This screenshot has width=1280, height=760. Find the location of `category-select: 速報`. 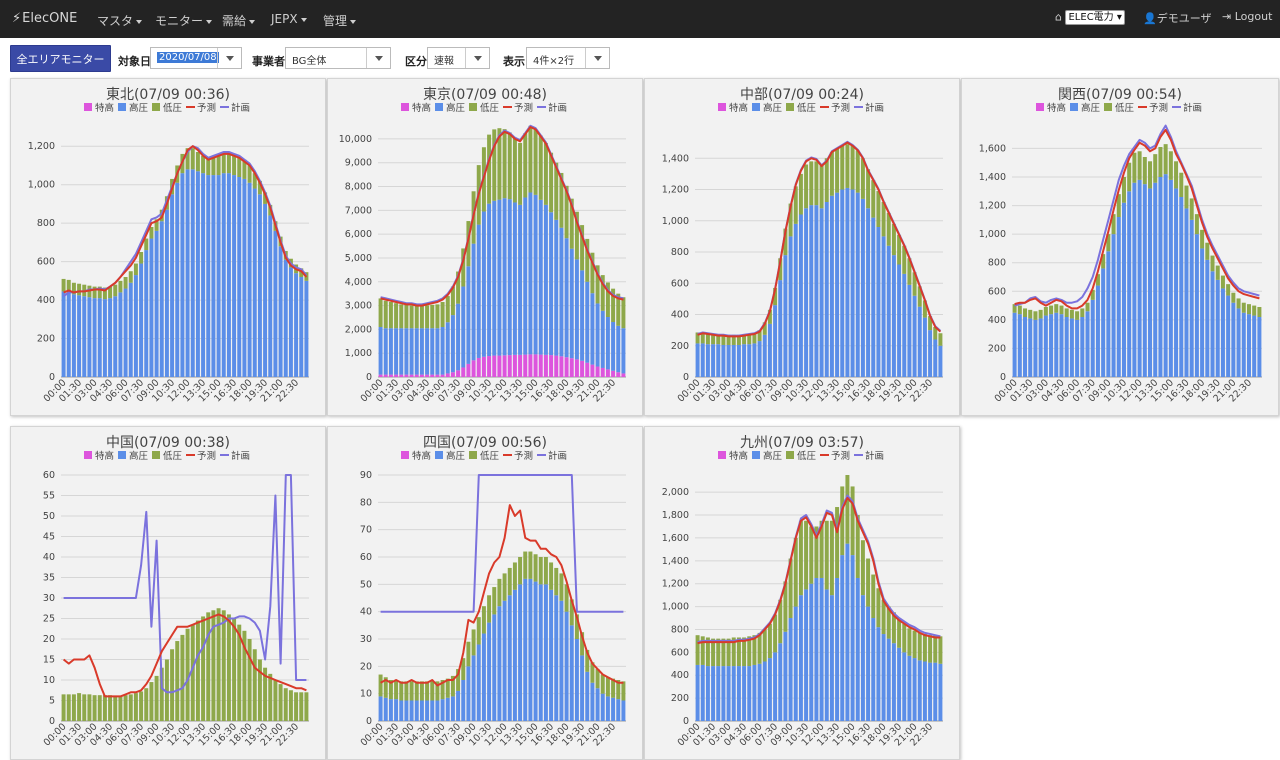

category-select: 速報 is located at coordinates (458, 58).